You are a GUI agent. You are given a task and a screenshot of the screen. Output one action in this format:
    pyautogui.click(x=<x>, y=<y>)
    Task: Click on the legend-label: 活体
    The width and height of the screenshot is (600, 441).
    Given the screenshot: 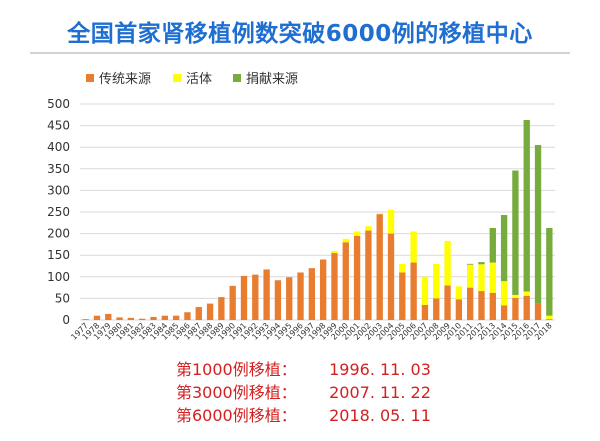 What is the action you would take?
    pyautogui.click(x=199, y=79)
    